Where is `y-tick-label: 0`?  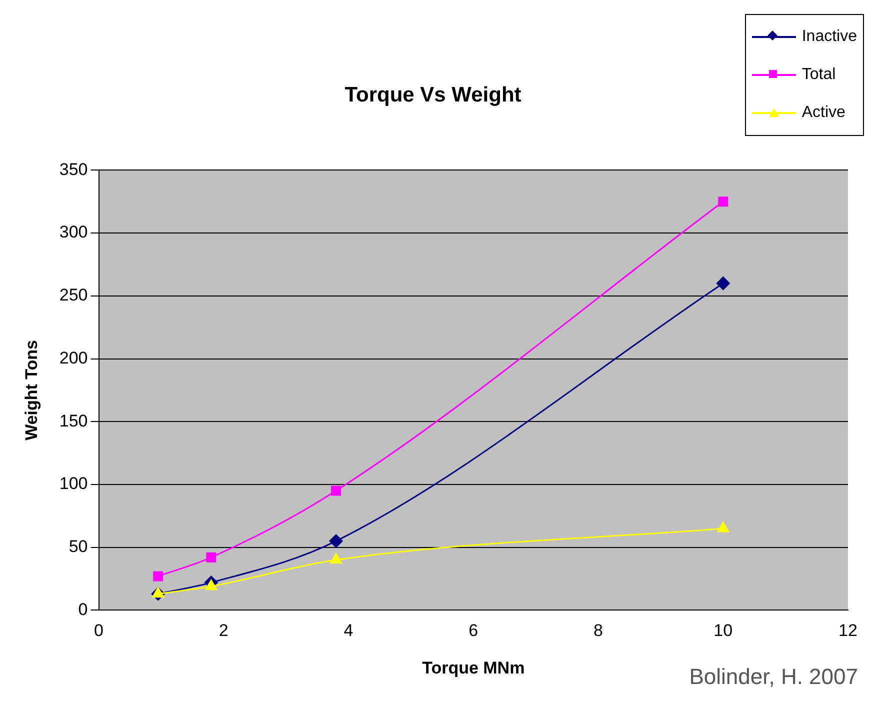 y-tick-label: 0 is located at coordinates (83, 609).